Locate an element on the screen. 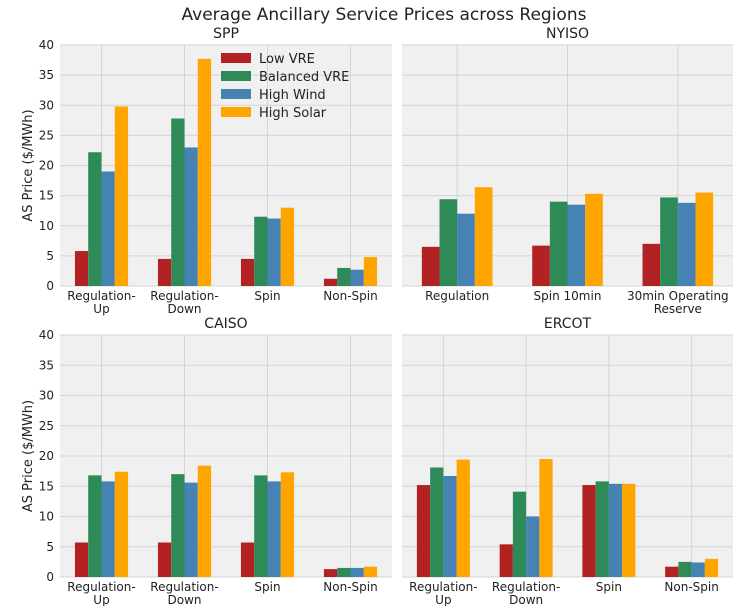 The image size is (740, 606). y-tick-label: 40 is located at coordinates (46, 335).